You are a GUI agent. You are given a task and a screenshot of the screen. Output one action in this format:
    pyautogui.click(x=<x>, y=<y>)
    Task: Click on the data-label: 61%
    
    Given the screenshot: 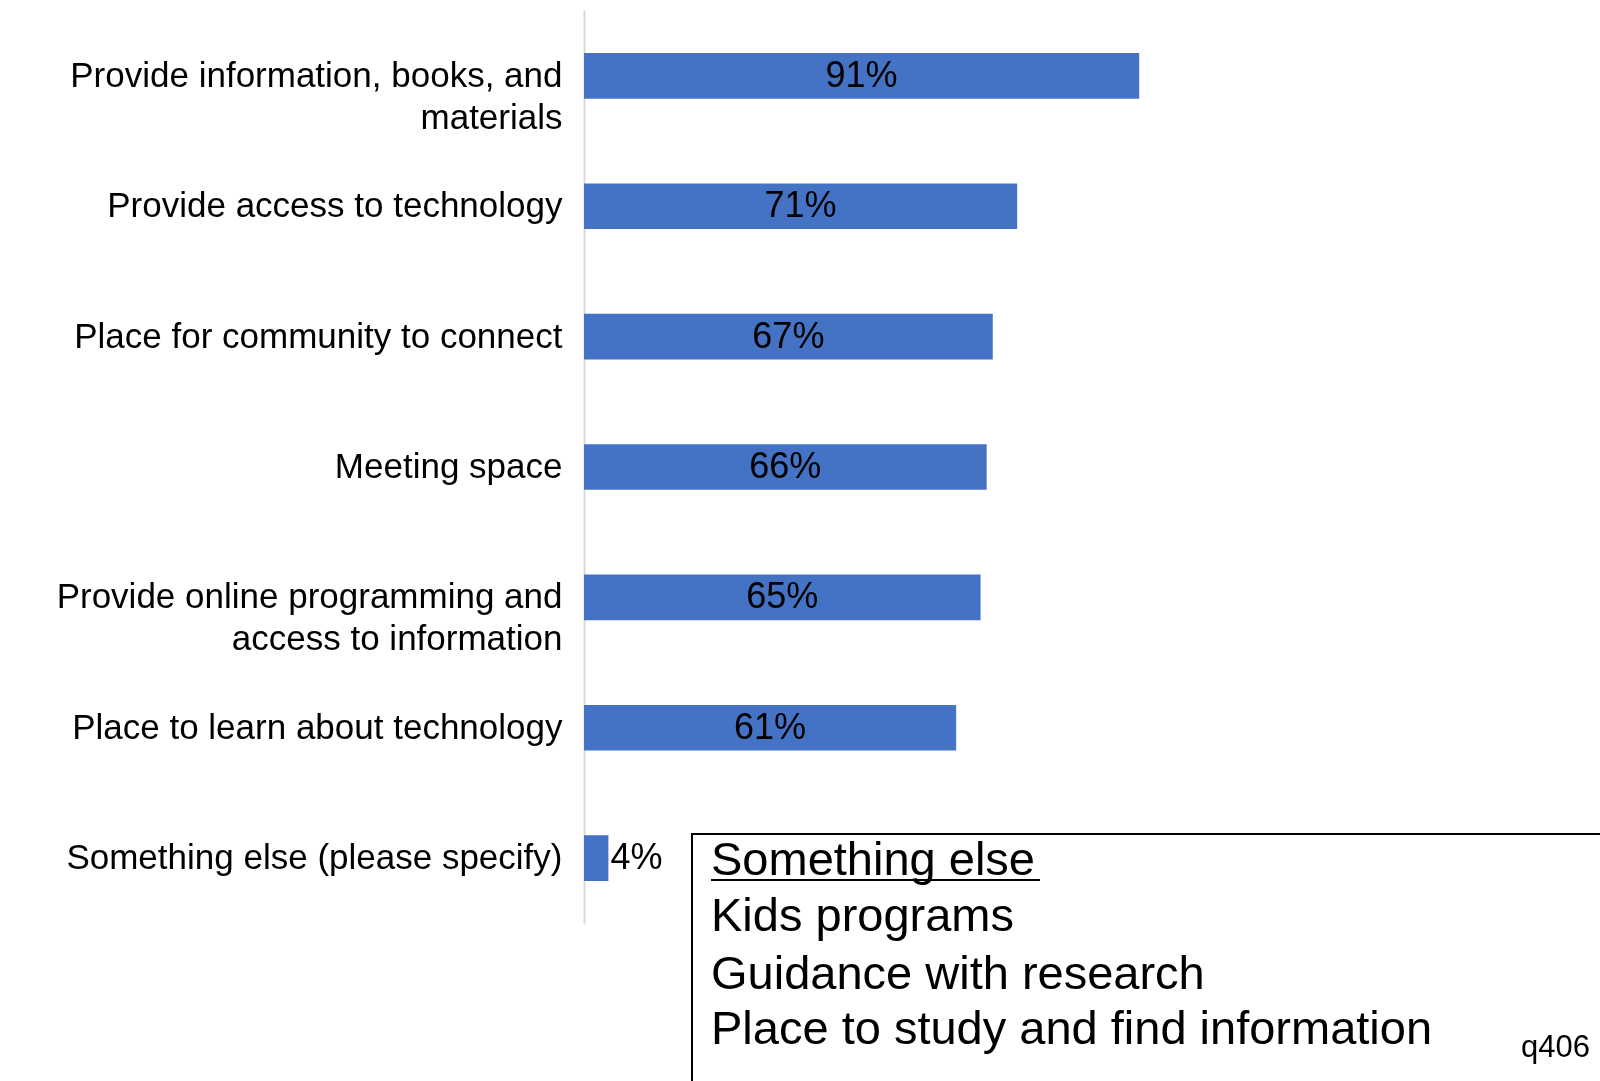 What is the action you would take?
    pyautogui.click(x=770, y=726)
    